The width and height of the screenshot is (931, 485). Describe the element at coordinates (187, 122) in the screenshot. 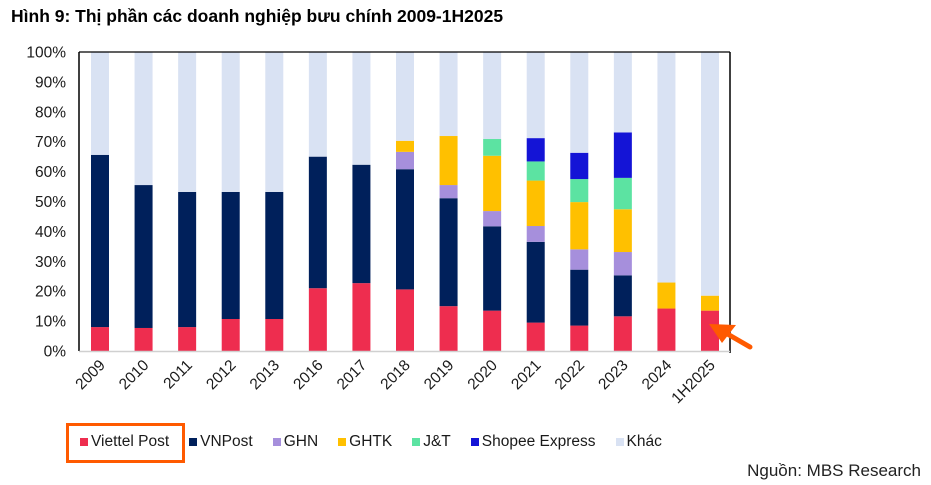

I see `bar-segment-kh-c-2011` at that location.